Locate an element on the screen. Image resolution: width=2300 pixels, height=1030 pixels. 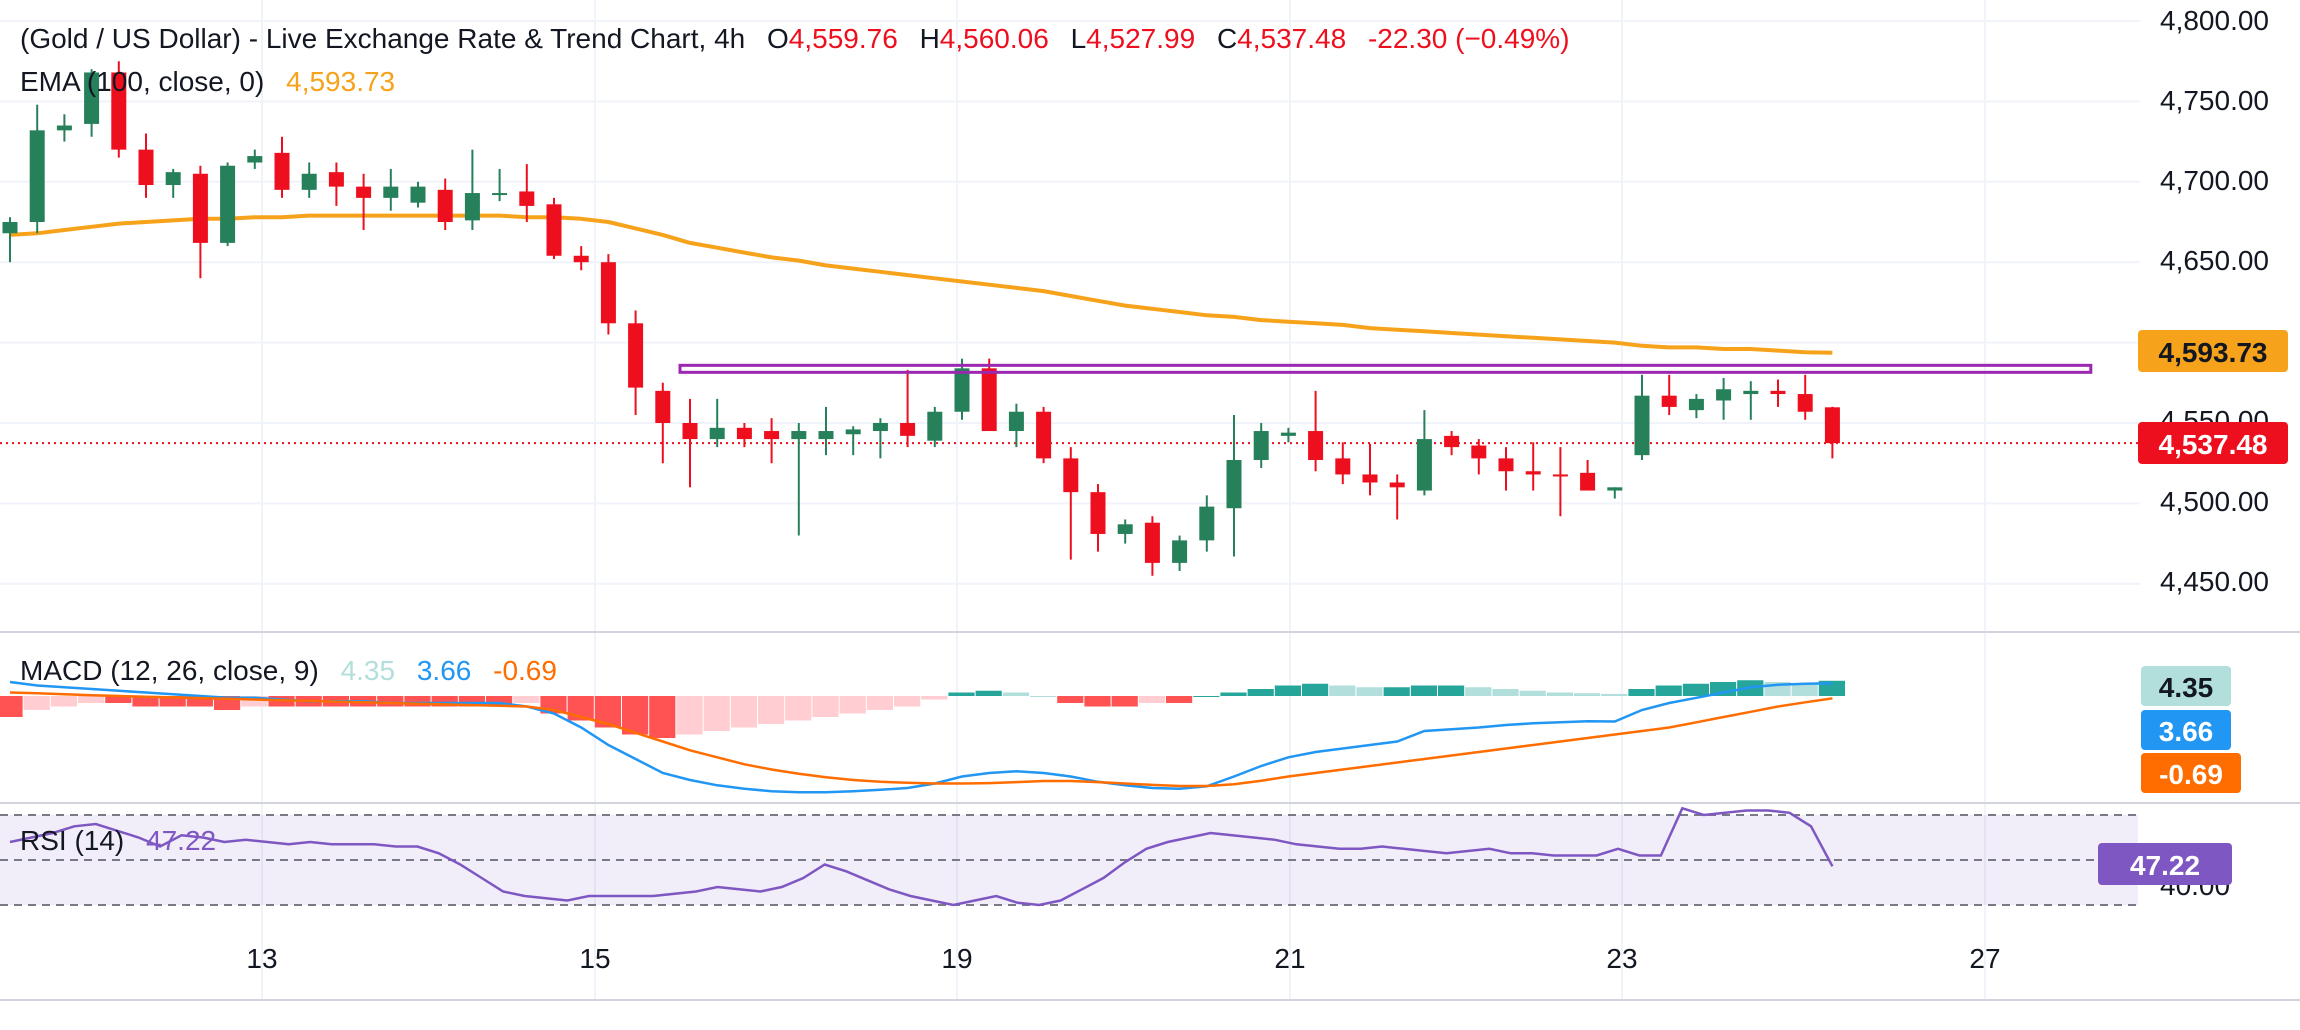
ema-price-badge-text: 4,593.73 is located at coordinates (2213, 352).